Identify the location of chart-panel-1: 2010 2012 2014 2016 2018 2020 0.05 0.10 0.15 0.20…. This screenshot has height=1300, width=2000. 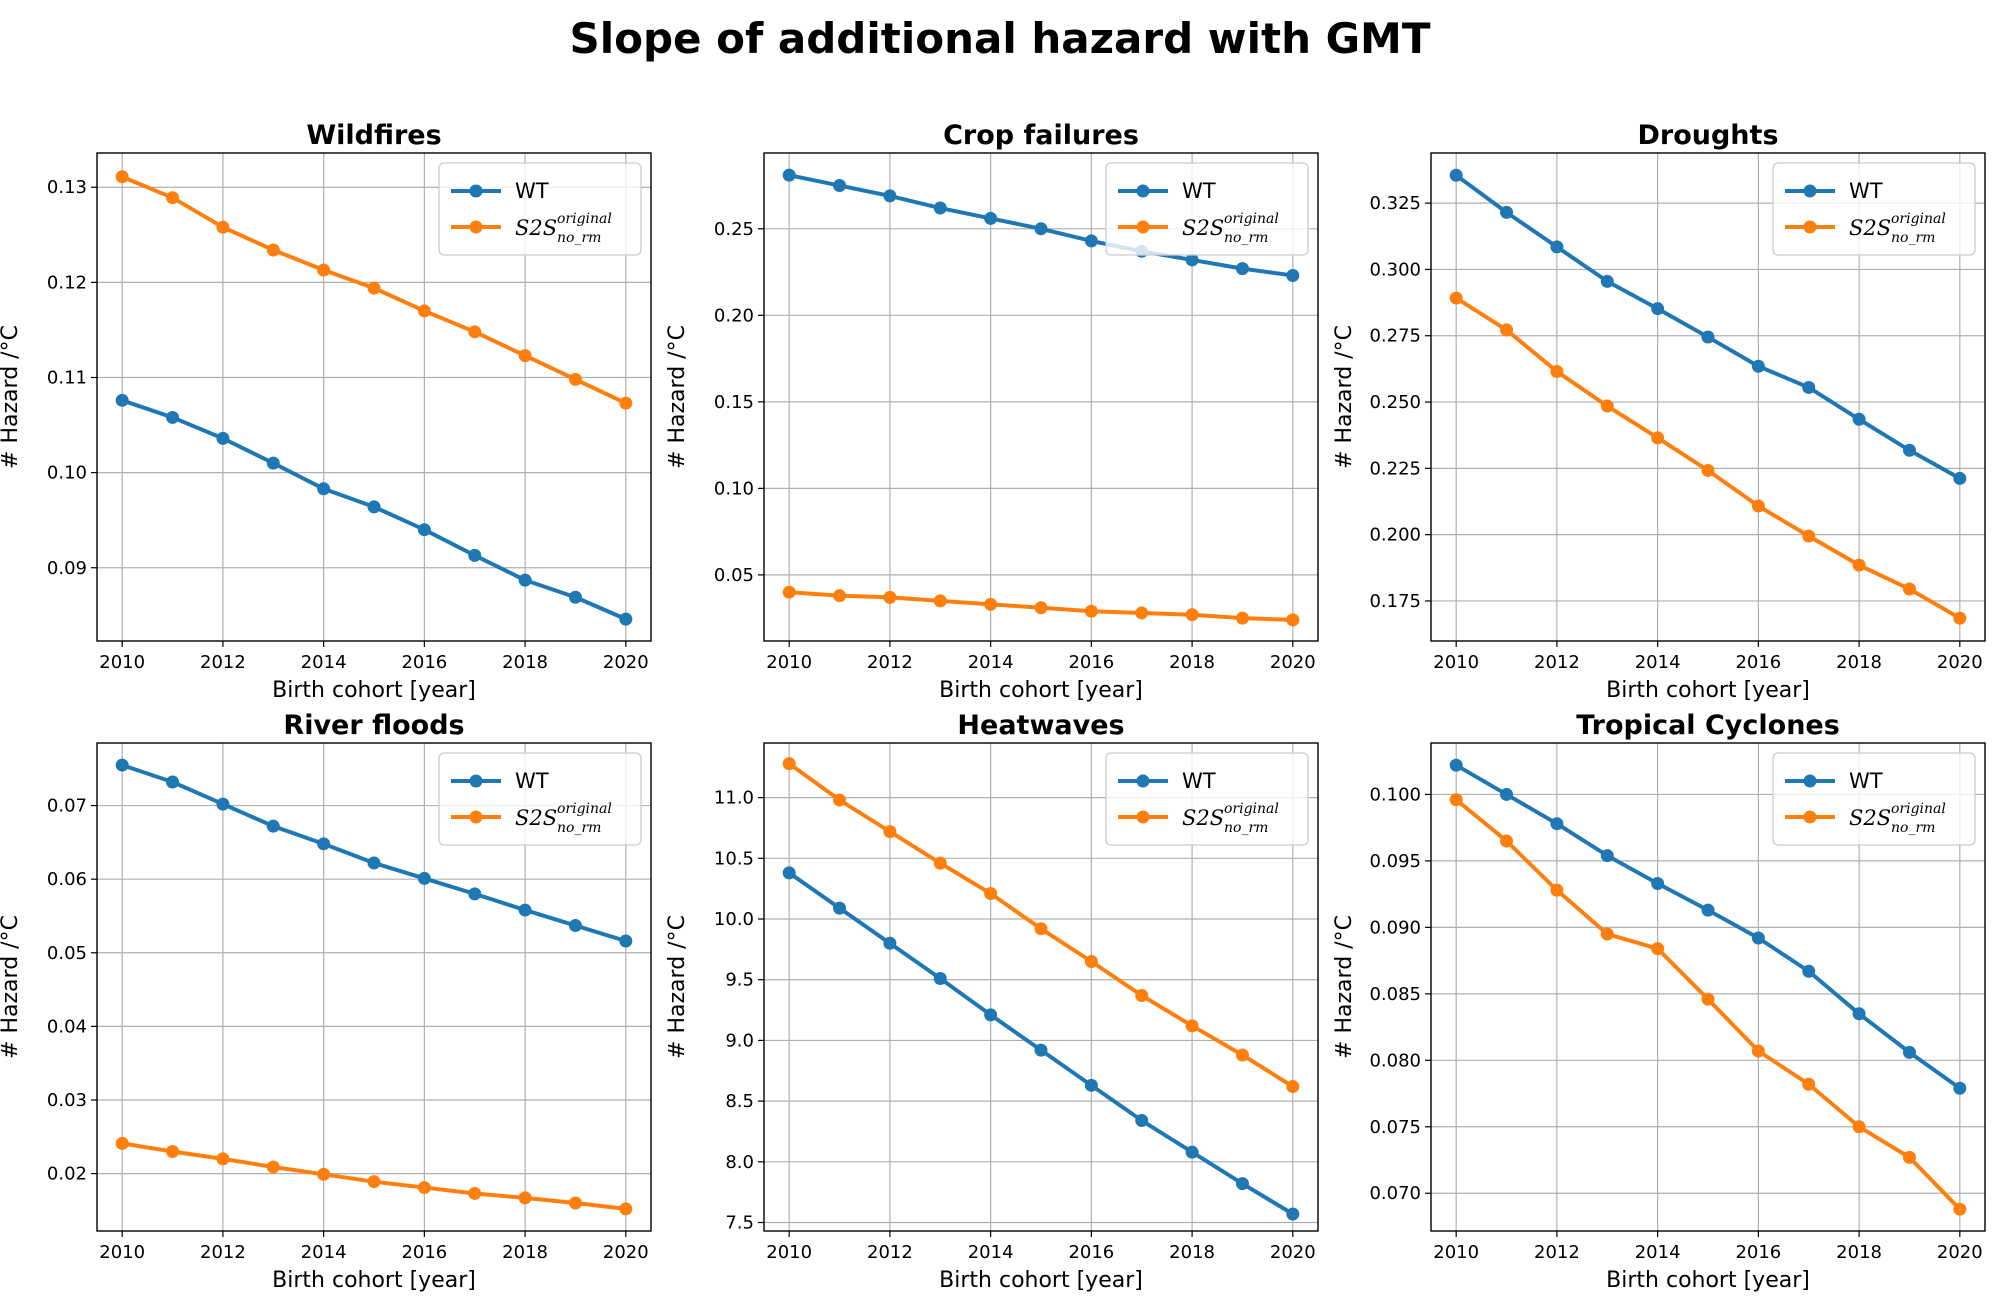
(992, 411).